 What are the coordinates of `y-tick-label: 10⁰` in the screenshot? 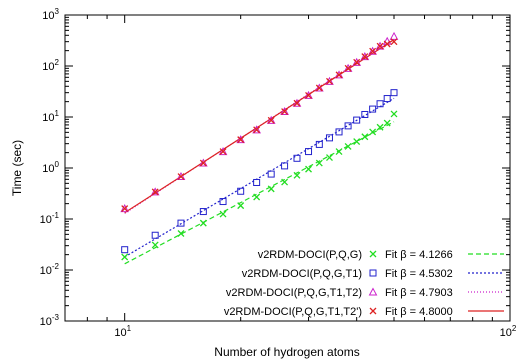 It's located at (50, 167).